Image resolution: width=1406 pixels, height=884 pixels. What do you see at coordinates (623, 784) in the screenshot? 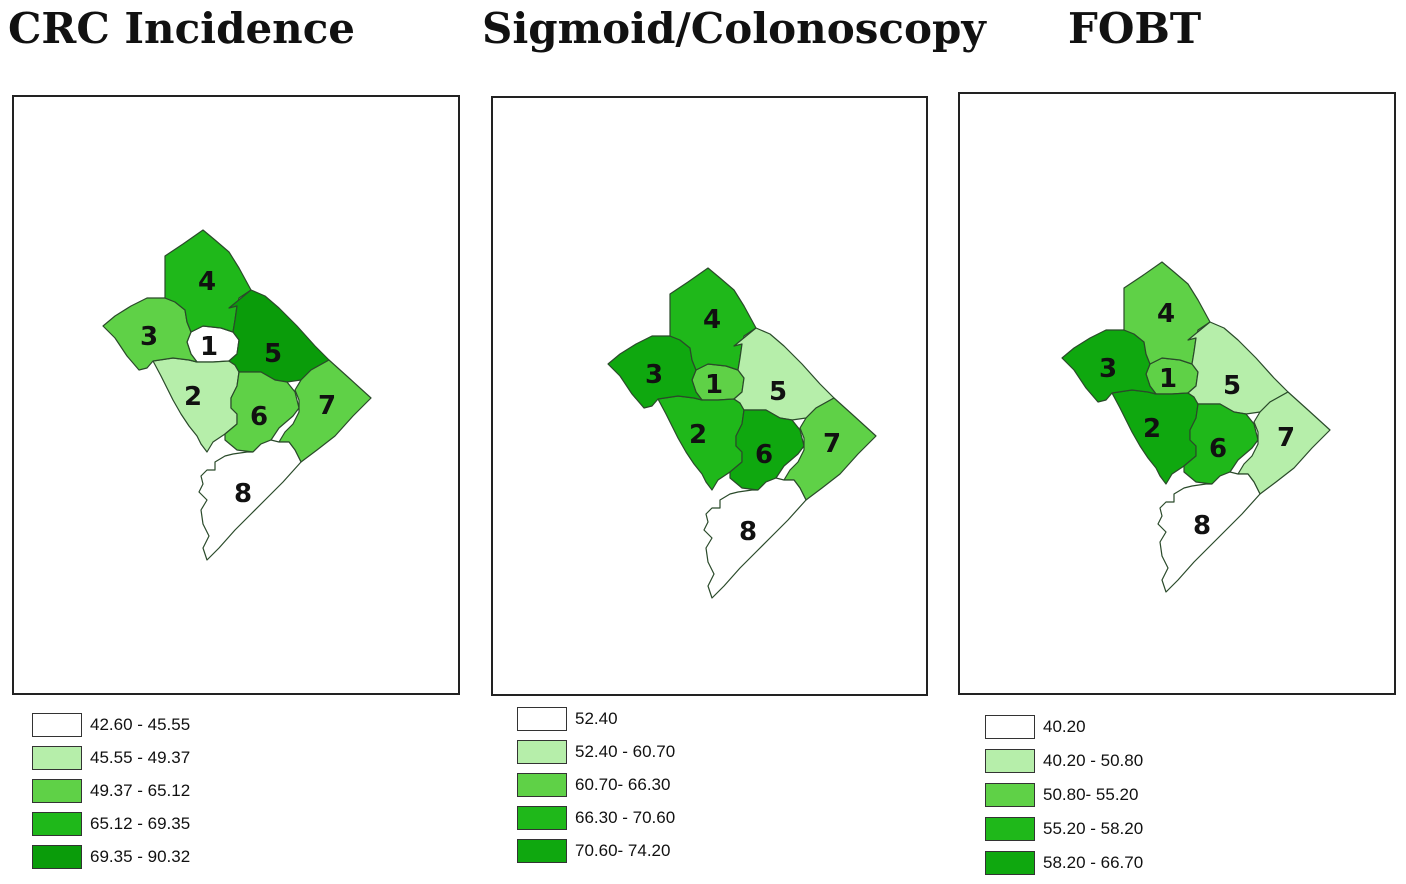
I see `legend-label: 60.70- 66.30` at bounding box center [623, 784].